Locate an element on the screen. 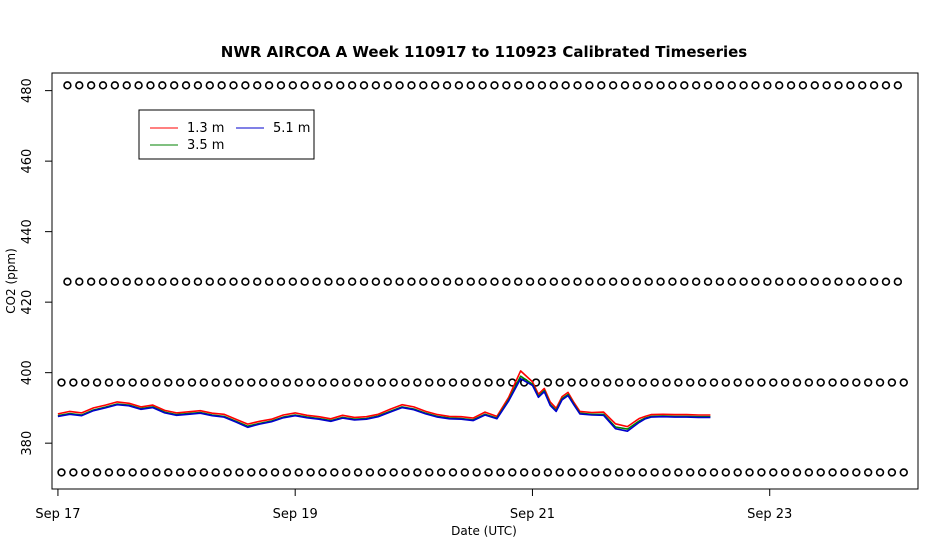 This screenshot has width=936, height=540. y-axis: 380 400 420 440 460 480 is located at coordinates (36, 267).